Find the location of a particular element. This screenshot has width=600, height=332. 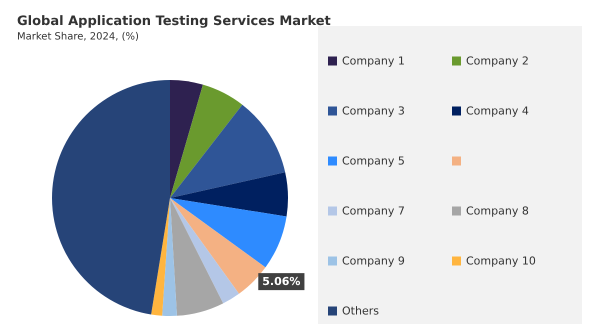

chart-title: Global Application Testing Services Market is located at coordinates (174, 21).